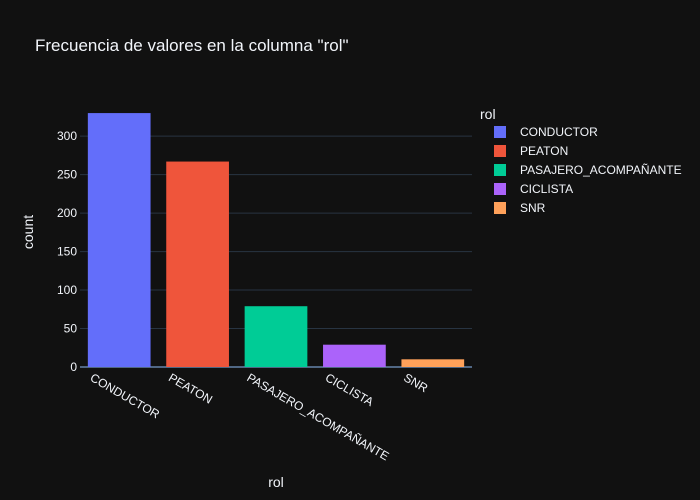 The image size is (700, 500). I want to click on bar-pasajero_acompañante, so click(276, 336).